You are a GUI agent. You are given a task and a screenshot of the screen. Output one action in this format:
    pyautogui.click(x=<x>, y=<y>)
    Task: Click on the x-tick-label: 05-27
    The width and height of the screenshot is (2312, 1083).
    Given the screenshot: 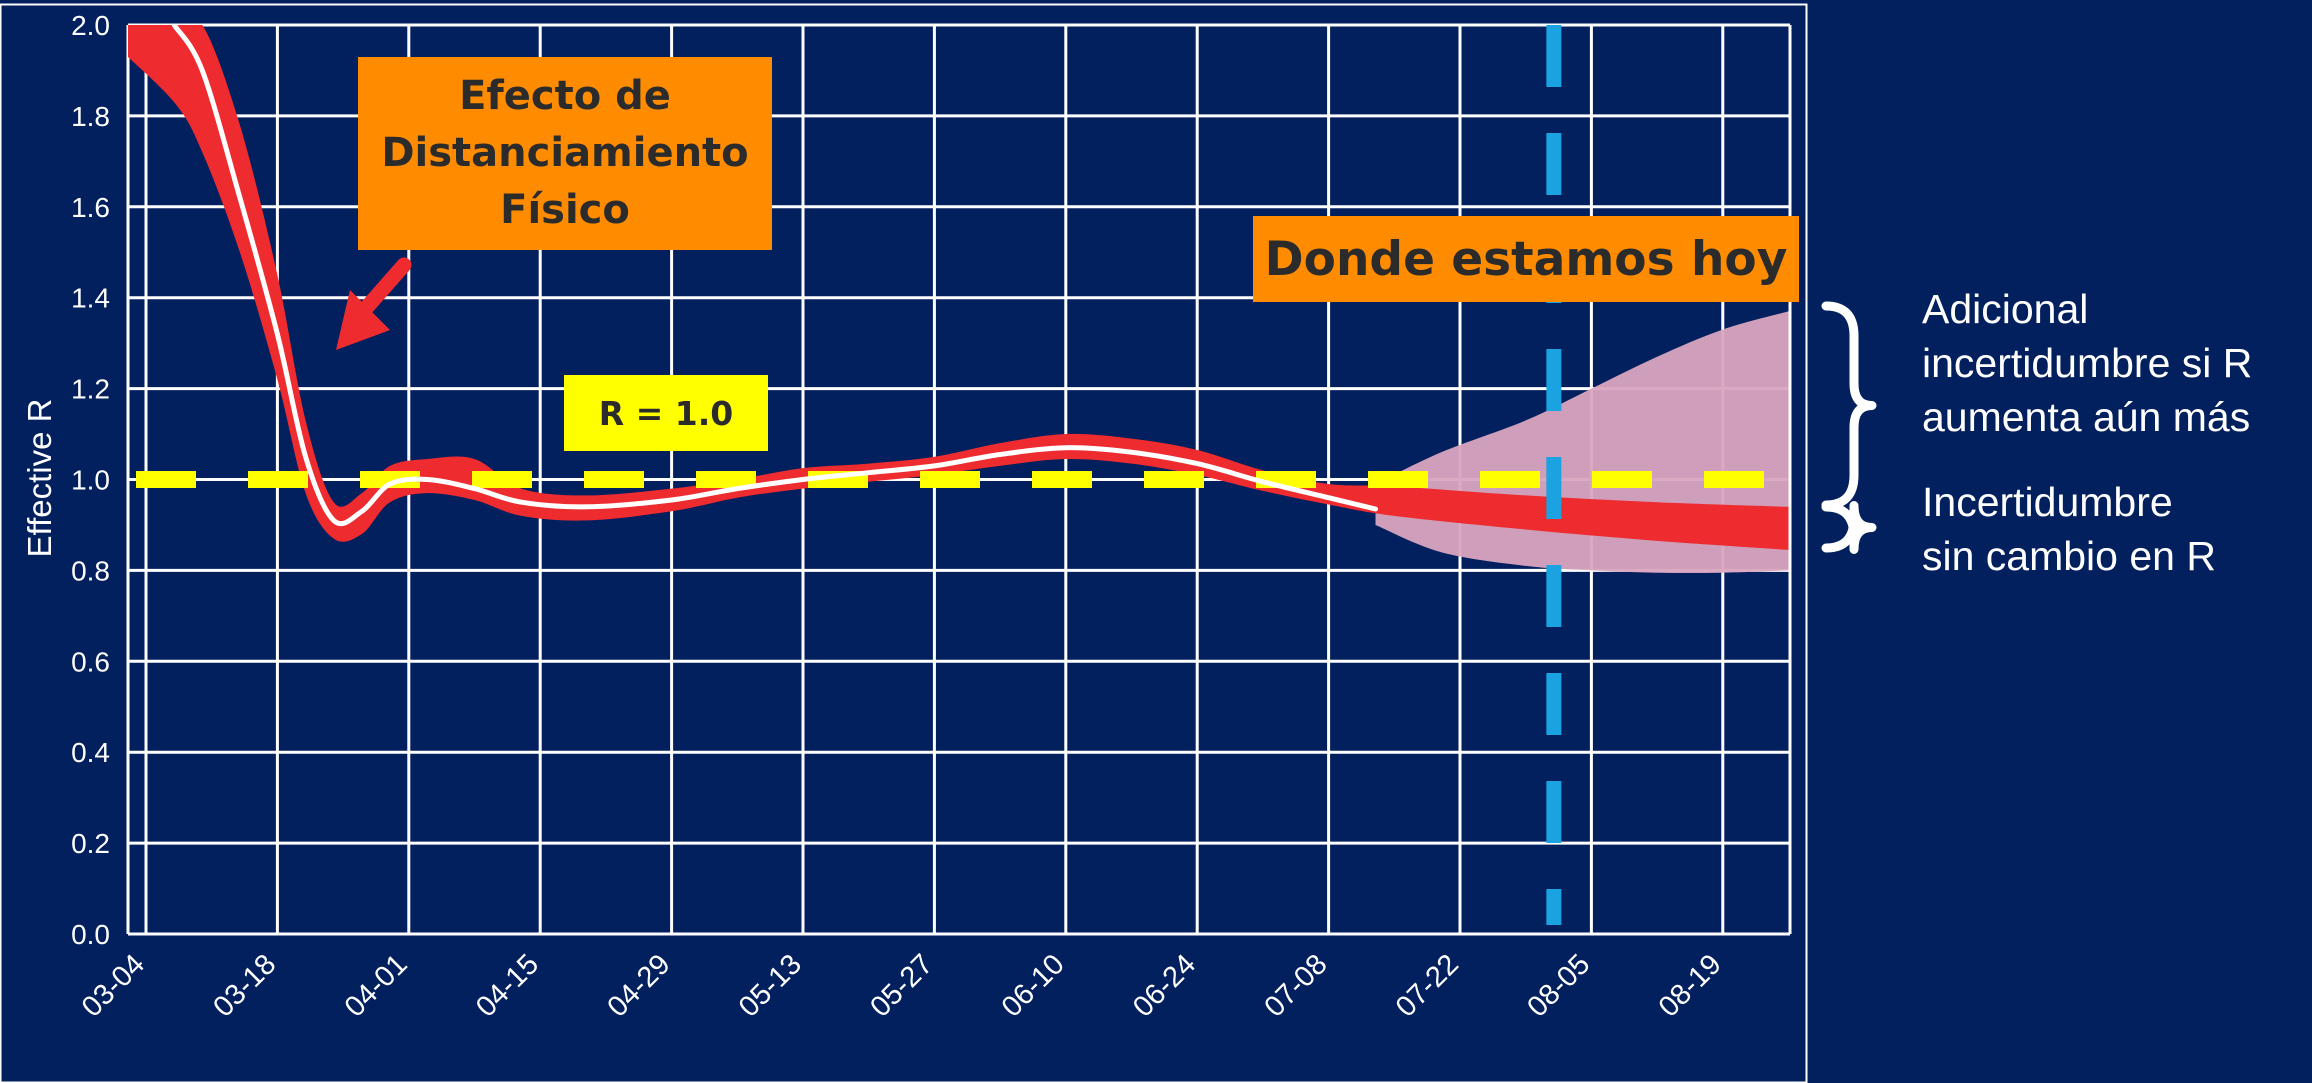 What is the action you would take?
    pyautogui.click(x=901, y=985)
    